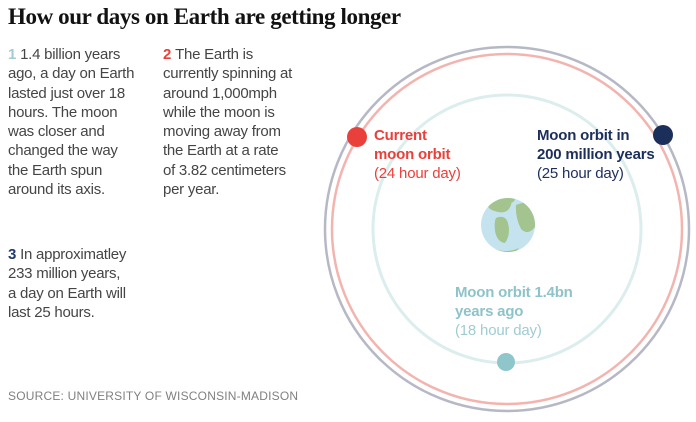  What do you see at coordinates (498, 330) in the screenshot?
I see `past-orbit-label-sub: (18 hour day)` at bounding box center [498, 330].